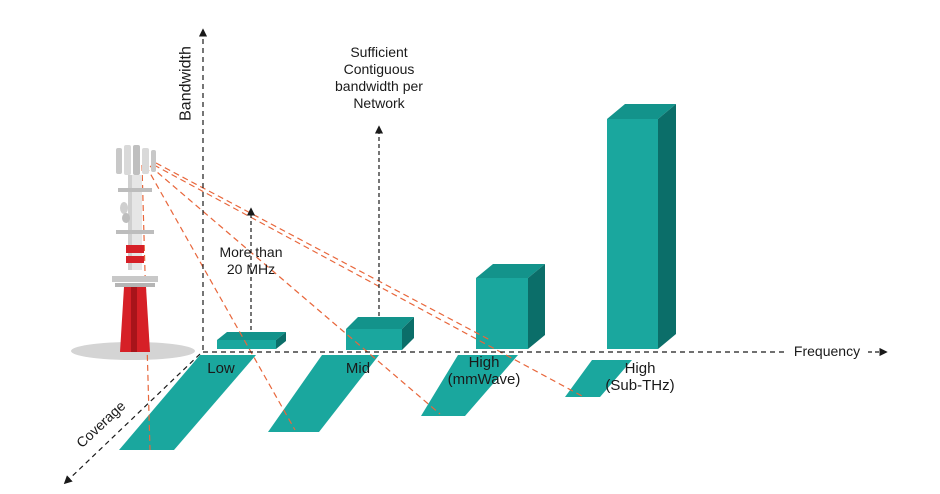 Image resolution: width=940 pixels, height=494 pixels. I want to click on more-than-label: More than 20 MHz, so click(251, 261).